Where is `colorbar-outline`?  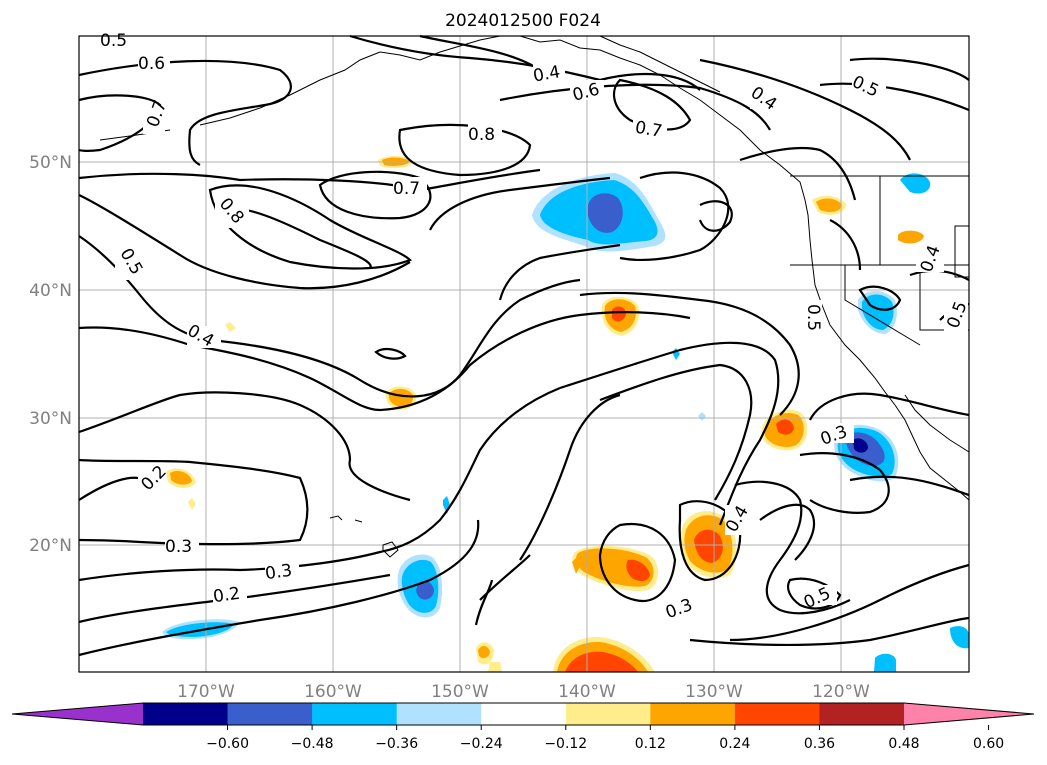 colorbar-outline is located at coordinates (523, 714).